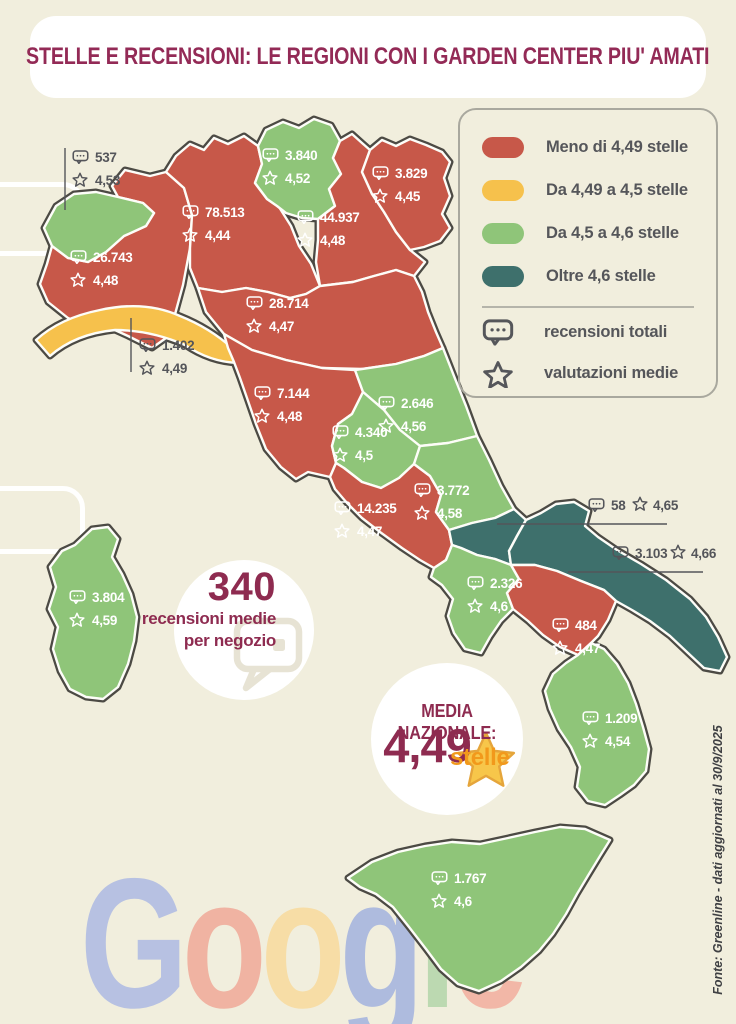  Describe the element at coordinates (328, 229) in the screenshot. I see `region-label-veneto: 44.937 4,48` at that location.